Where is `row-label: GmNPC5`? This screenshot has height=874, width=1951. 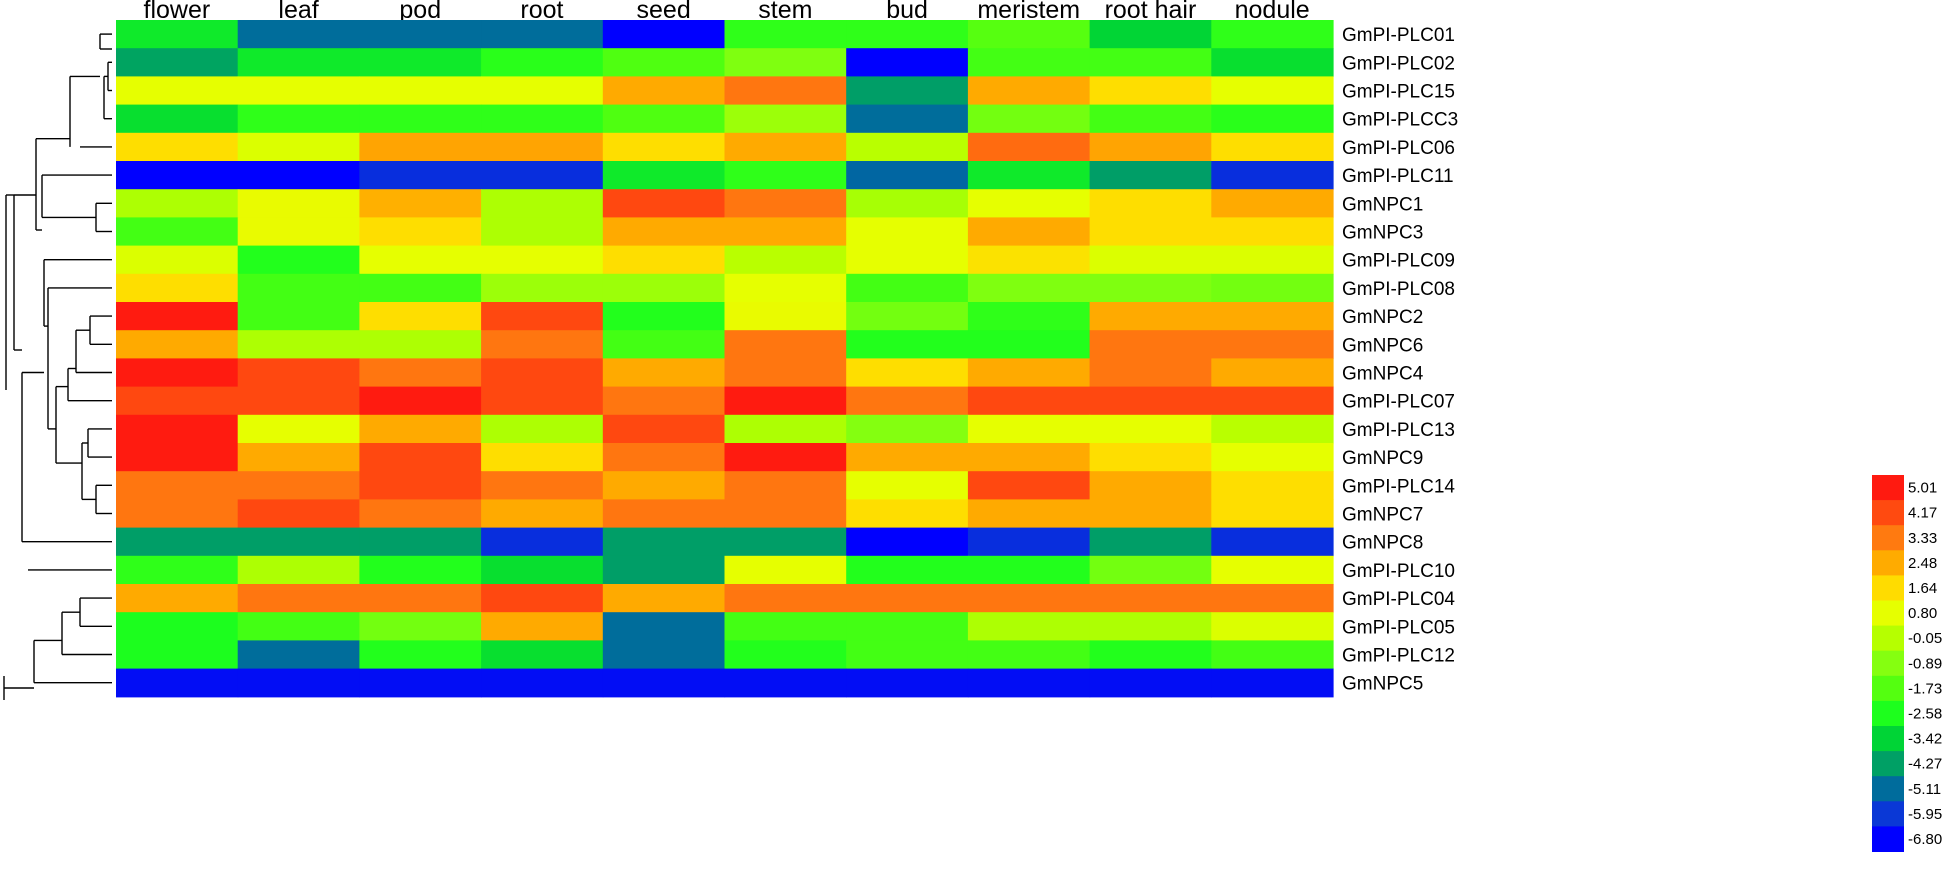
row-label: GmNPC5 is located at coordinates (1382, 684).